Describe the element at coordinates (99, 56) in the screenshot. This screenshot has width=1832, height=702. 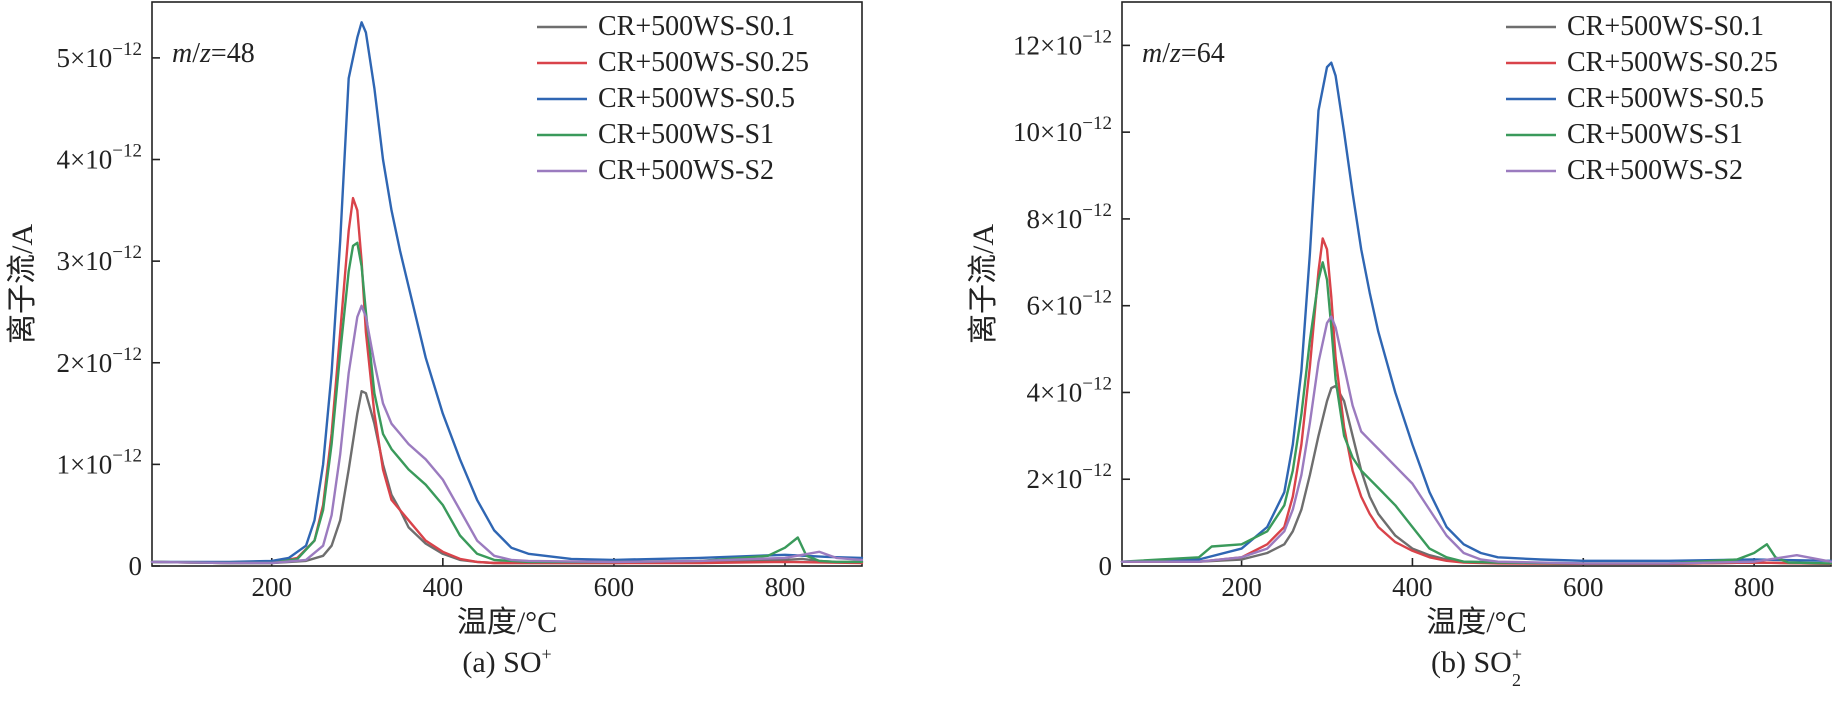
I see `y-tick-label: 5×10⁻¹²` at that location.